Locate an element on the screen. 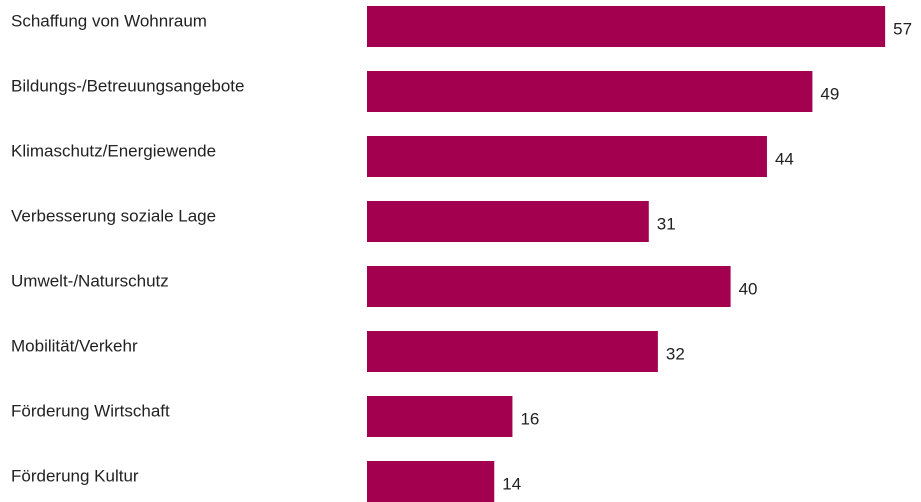  category-label: Verbesserung soziale Lage is located at coordinates (113, 215).